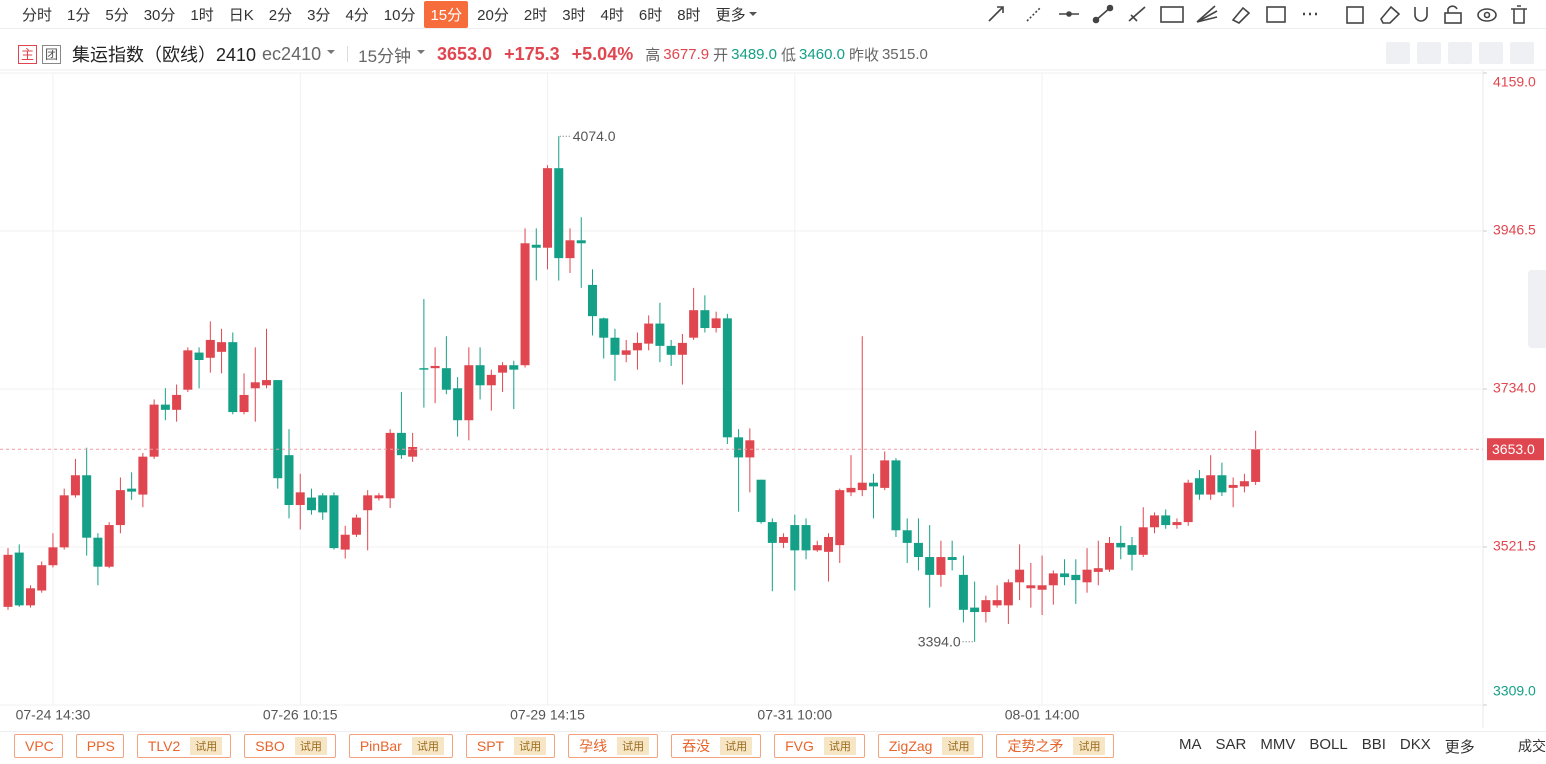 Image resolution: width=1546 pixels, height=764 pixels. What do you see at coordinates (612, 15) in the screenshot?
I see `period-button: 4时` at bounding box center [612, 15].